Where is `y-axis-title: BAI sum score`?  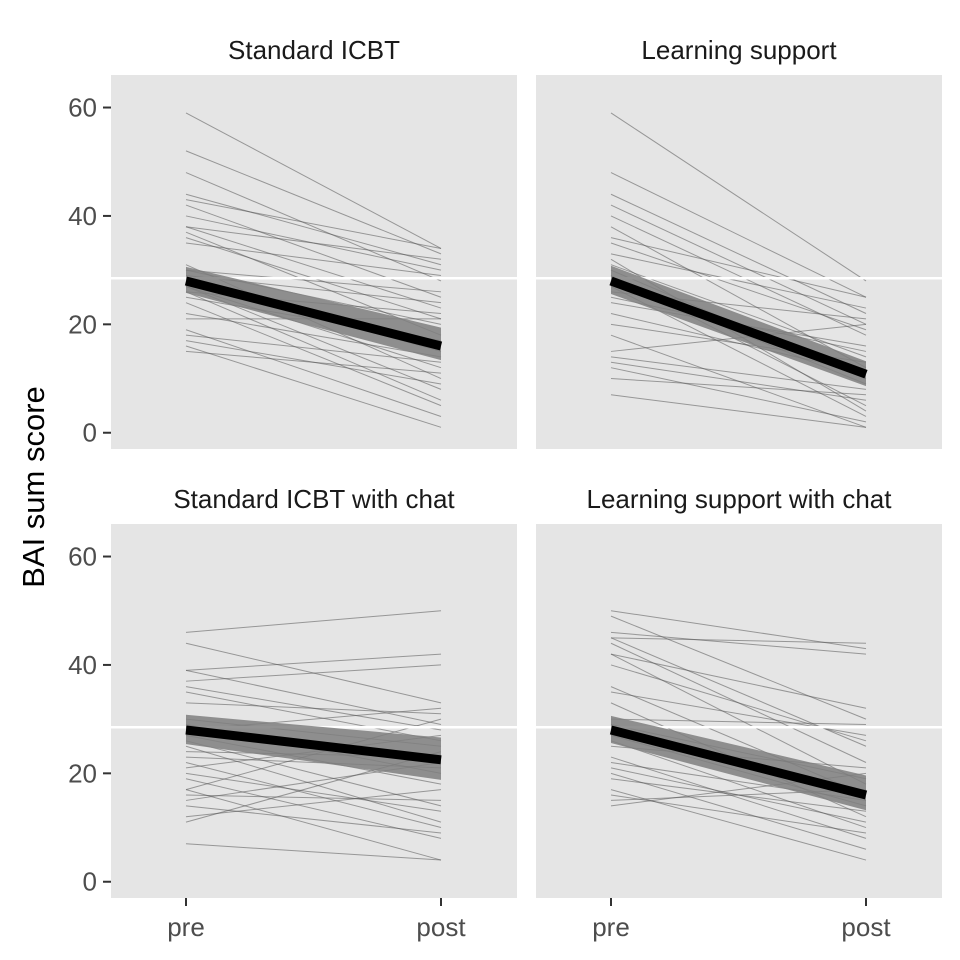 y-axis-title: BAI sum score is located at coordinates (33, 487).